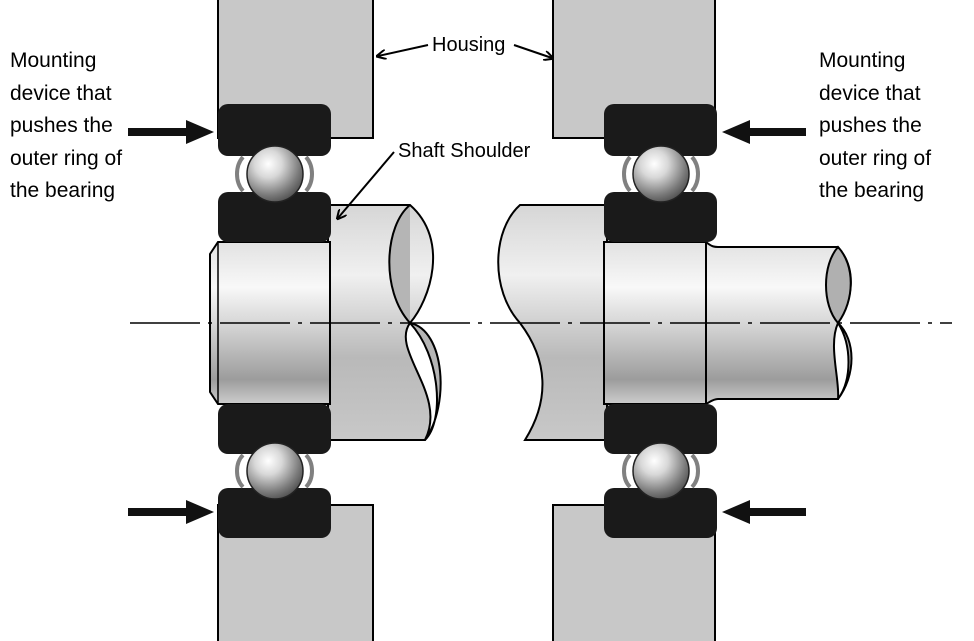 The width and height of the screenshot is (974, 641). Describe the element at coordinates (274, 429) in the screenshot. I see `left-inner-ring-bottom` at that location.